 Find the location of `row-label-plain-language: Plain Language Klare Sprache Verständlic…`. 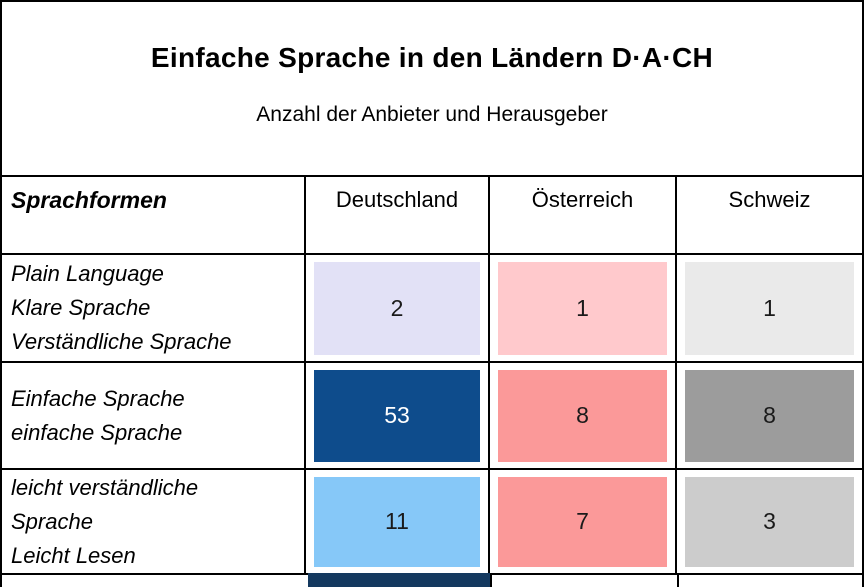

row-label-plain-language: Plain Language Klare Sprache Verständlic… is located at coordinates (153, 308).